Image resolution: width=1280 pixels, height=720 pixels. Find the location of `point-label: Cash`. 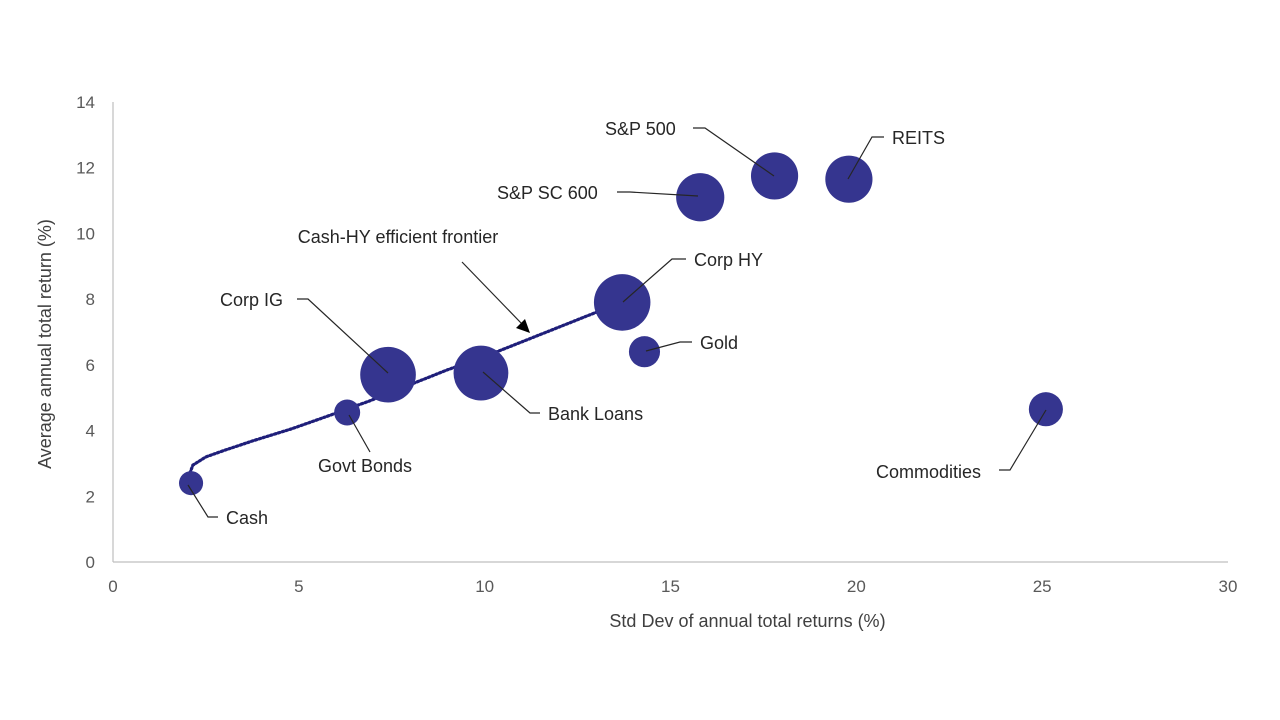

point-label: Cash is located at coordinates (247, 518).